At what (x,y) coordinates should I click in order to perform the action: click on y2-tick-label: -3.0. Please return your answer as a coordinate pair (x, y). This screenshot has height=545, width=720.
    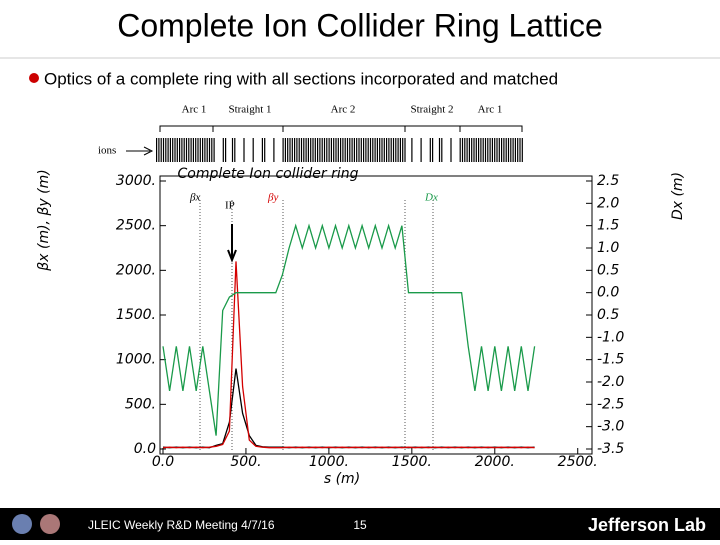
    Looking at the image, I should click on (610, 427).